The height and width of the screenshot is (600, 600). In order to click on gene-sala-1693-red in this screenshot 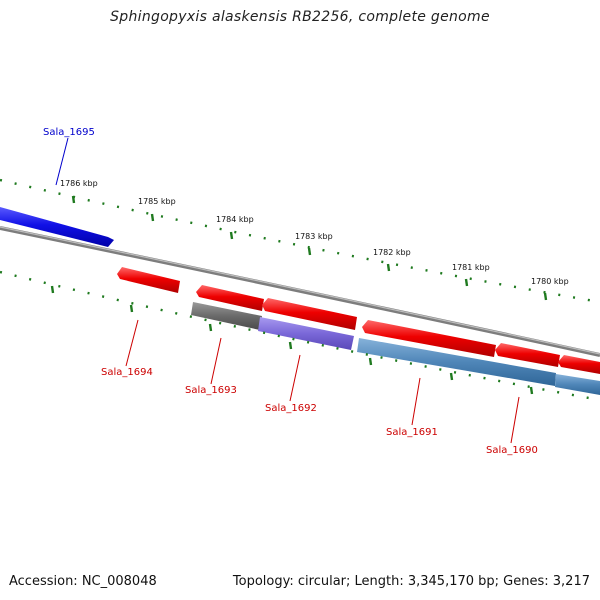, I will do `click(230, 298)`.